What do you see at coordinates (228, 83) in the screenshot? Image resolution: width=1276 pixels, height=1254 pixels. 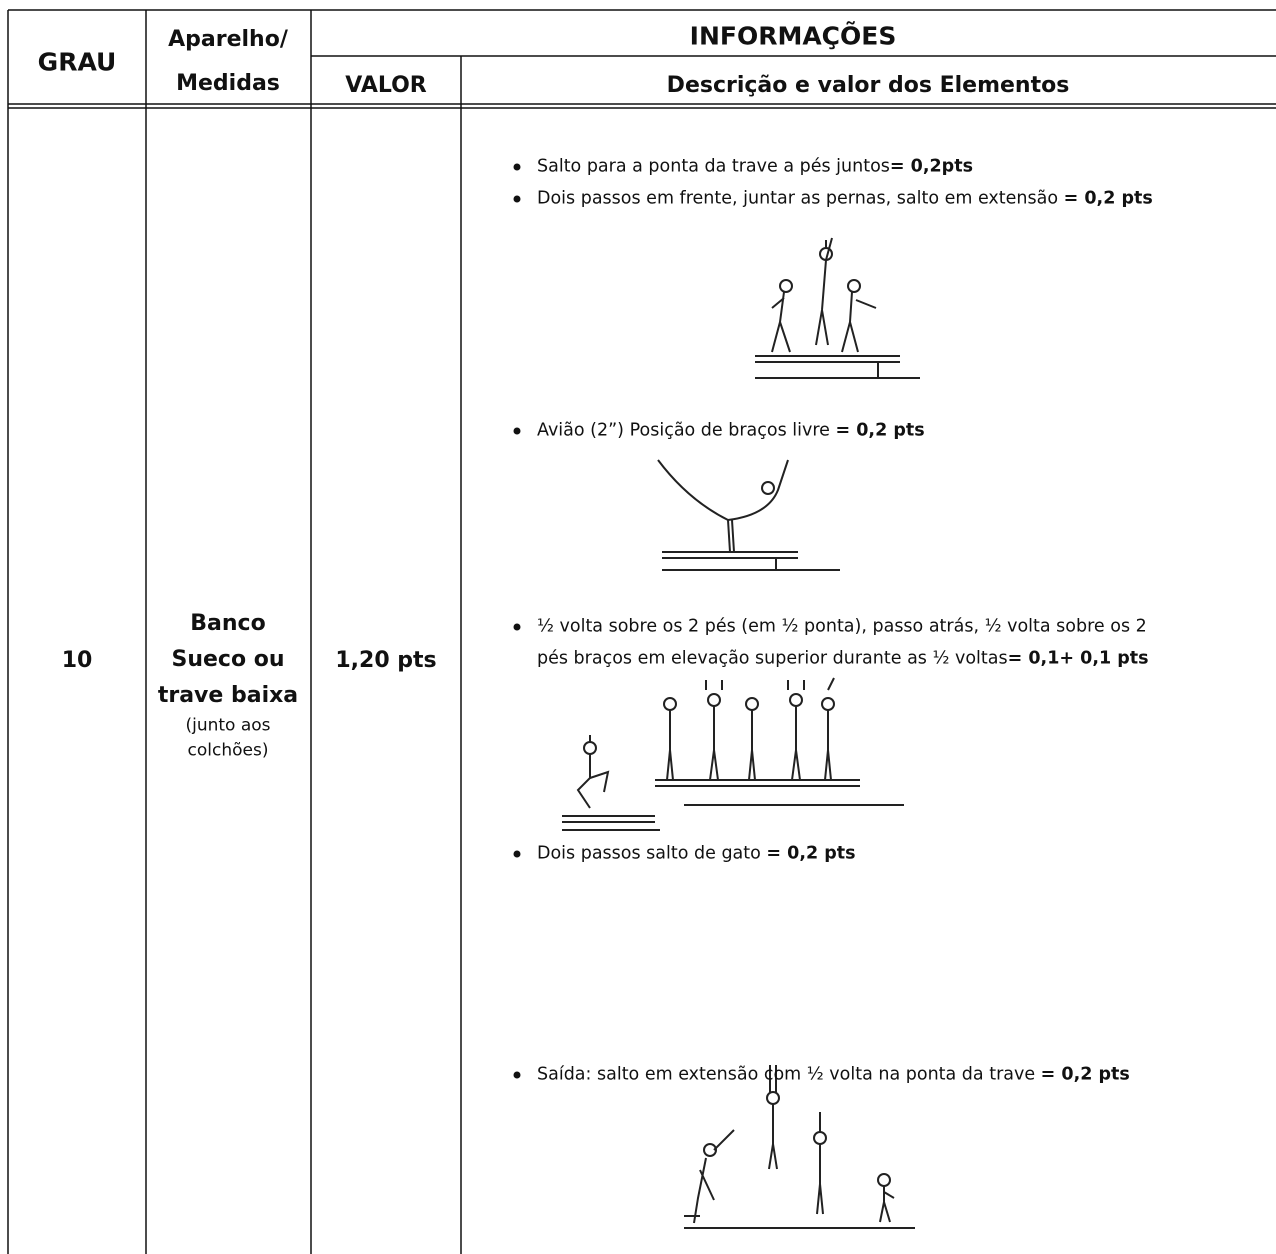 I see `header-cell: Medidas` at bounding box center [228, 83].